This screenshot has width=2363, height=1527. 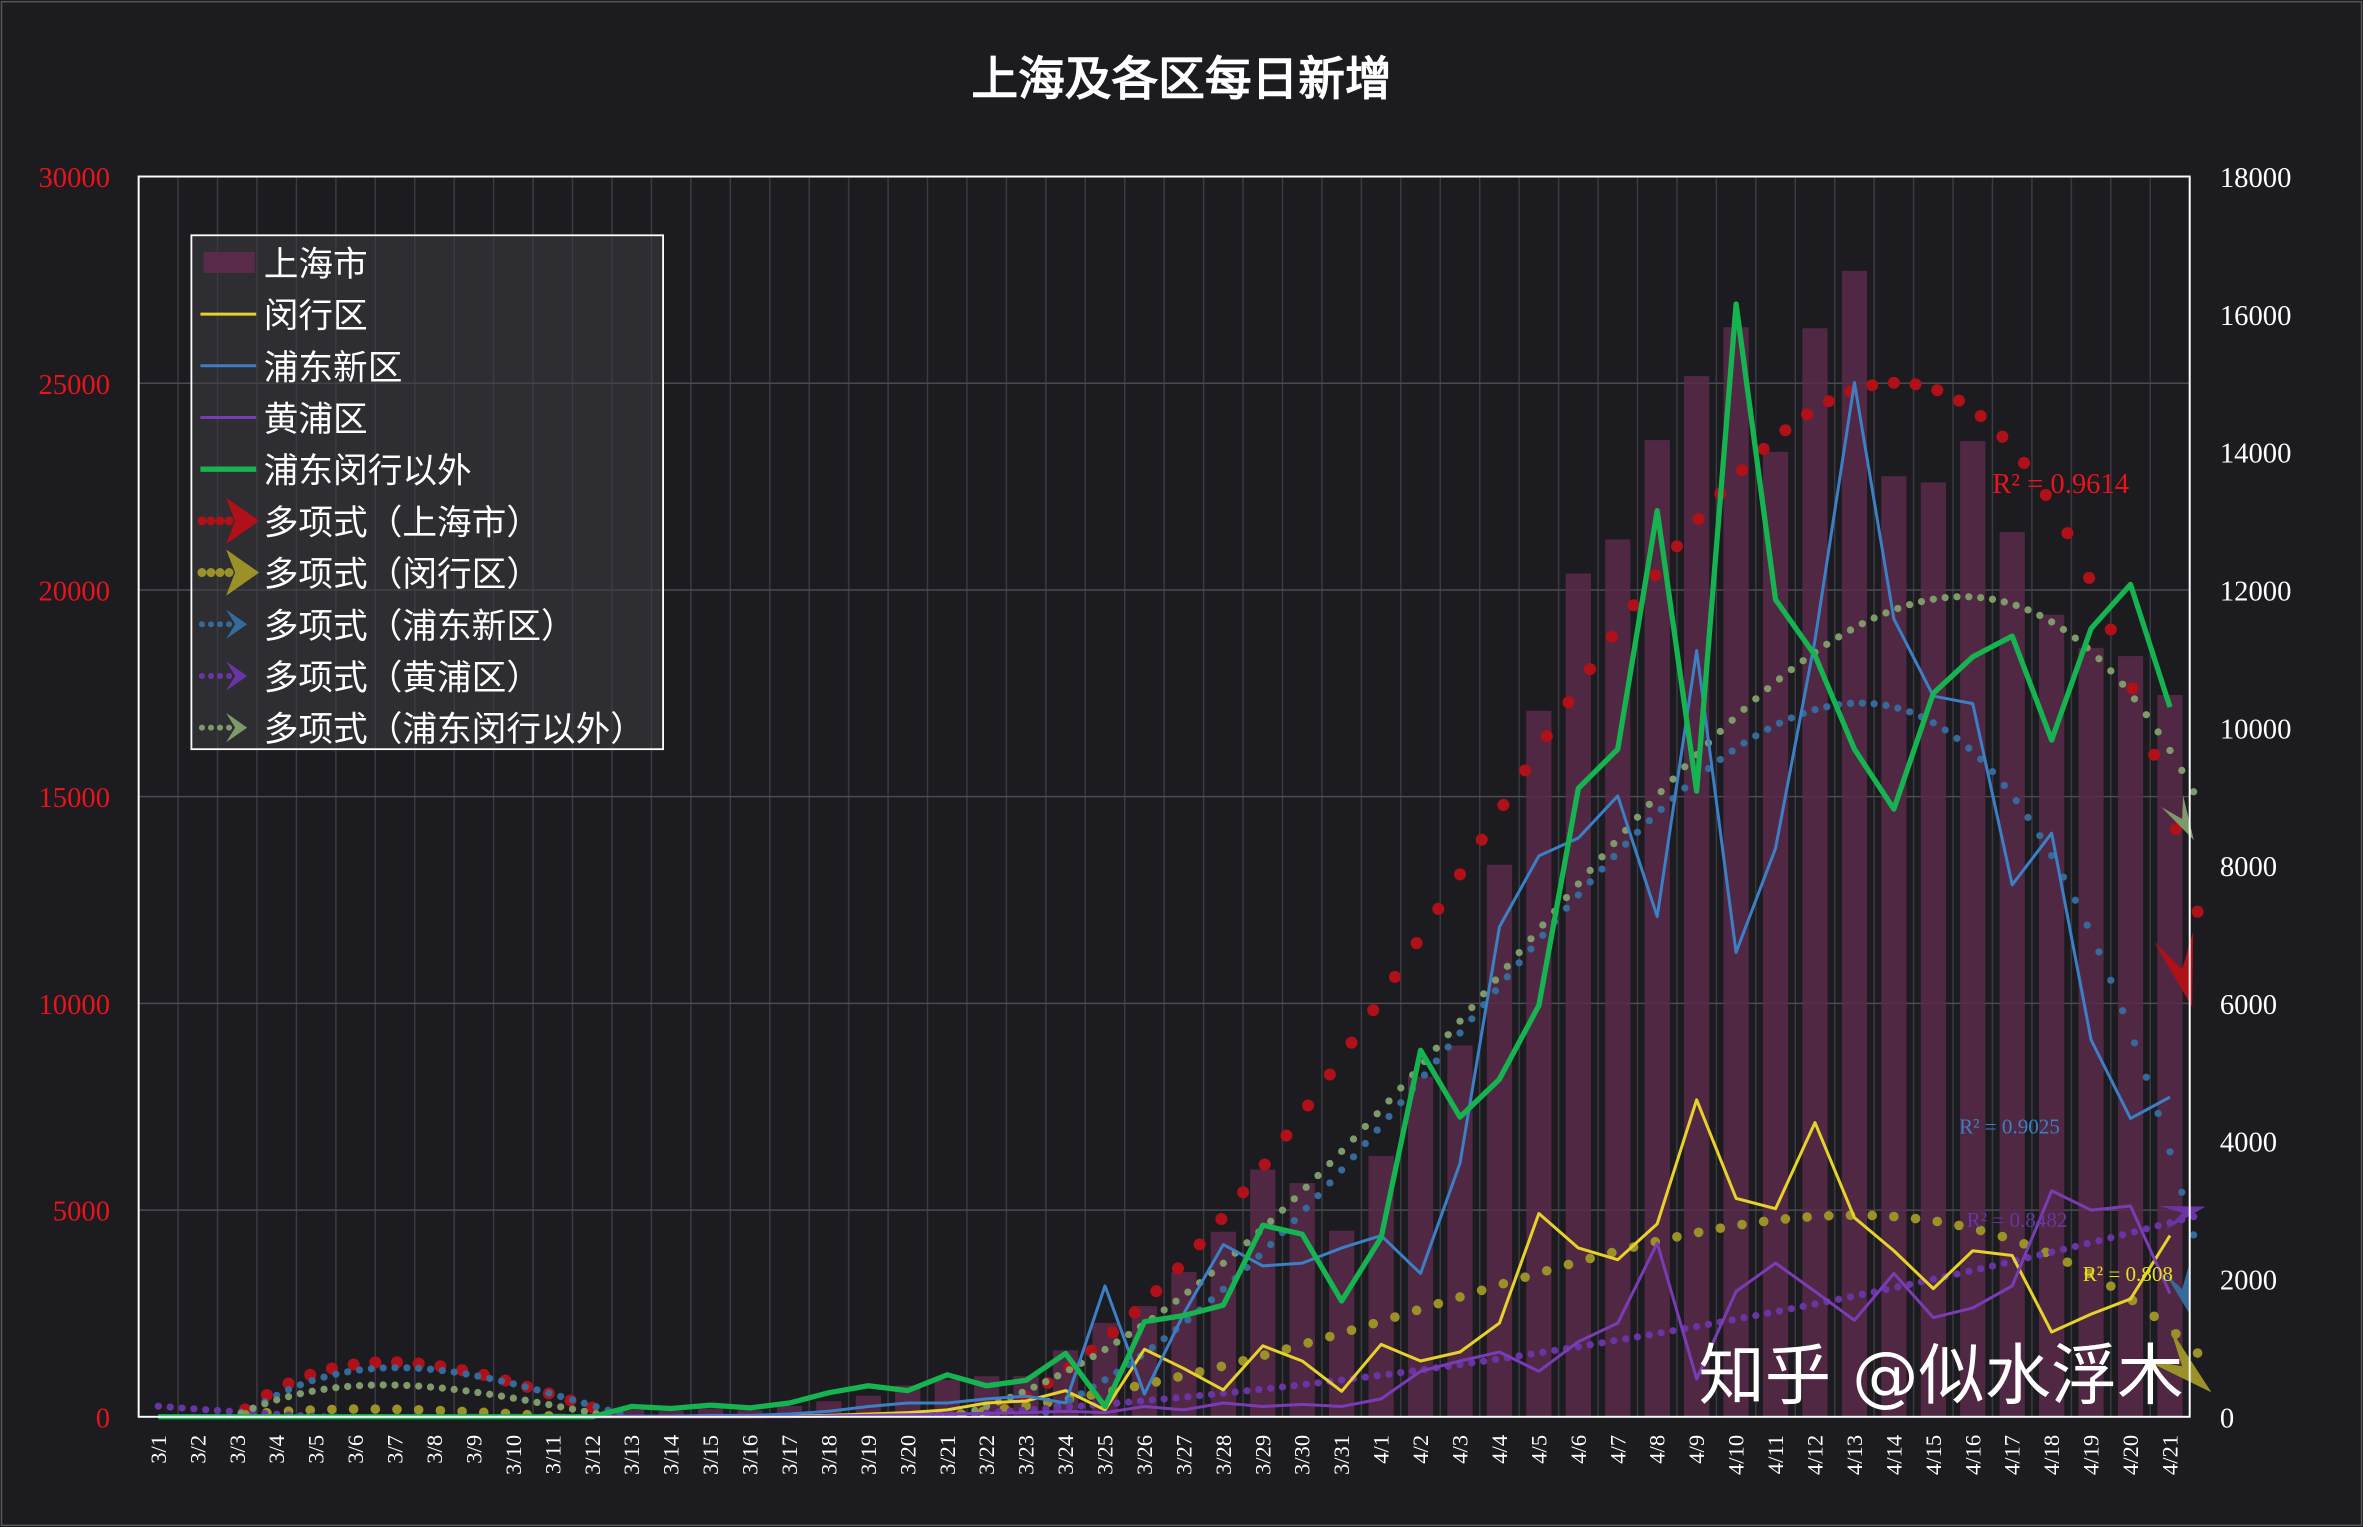 What do you see at coordinates (1144, 1455) in the screenshot?
I see `x-tick-label: 3/26` at bounding box center [1144, 1455].